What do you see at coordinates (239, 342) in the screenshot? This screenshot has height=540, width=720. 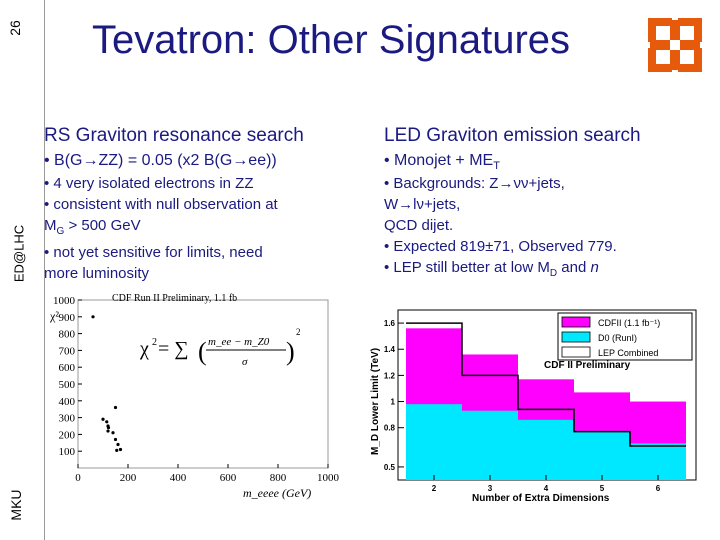 I see `formula-numerator: m_ee − m_Z0` at bounding box center [239, 342].